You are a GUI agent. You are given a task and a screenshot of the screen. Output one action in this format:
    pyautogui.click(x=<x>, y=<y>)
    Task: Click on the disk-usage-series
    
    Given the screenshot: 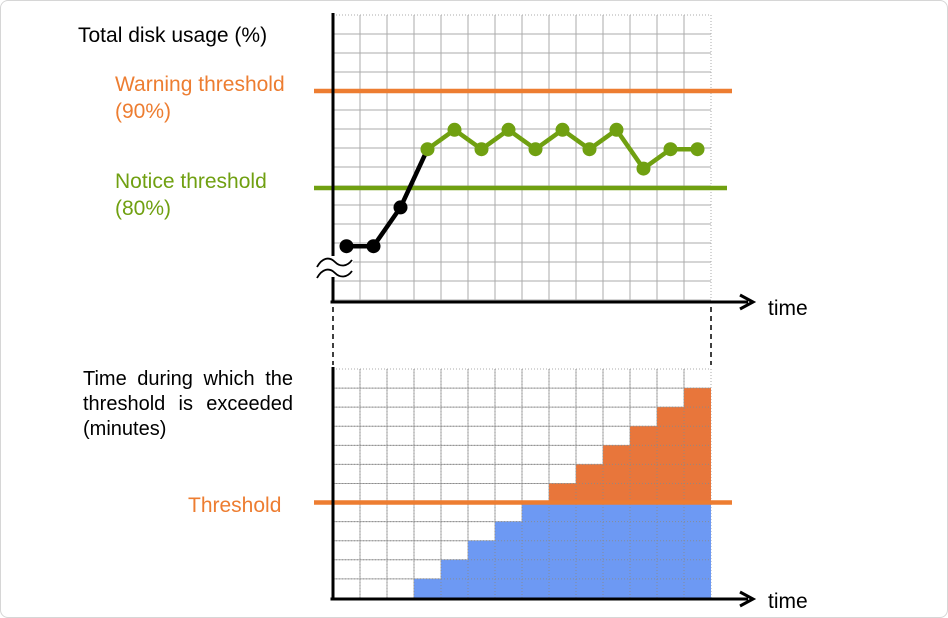 What is the action you would take?
    pyautogui.click(x=522, y=188)
    